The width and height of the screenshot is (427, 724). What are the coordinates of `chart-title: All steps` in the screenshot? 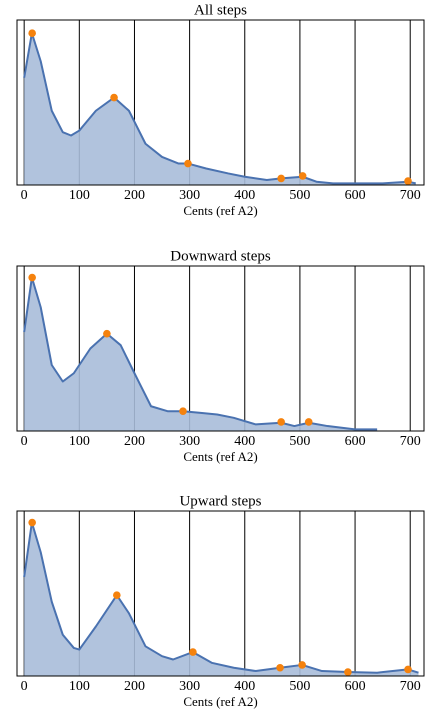 It's located at (220, 10).